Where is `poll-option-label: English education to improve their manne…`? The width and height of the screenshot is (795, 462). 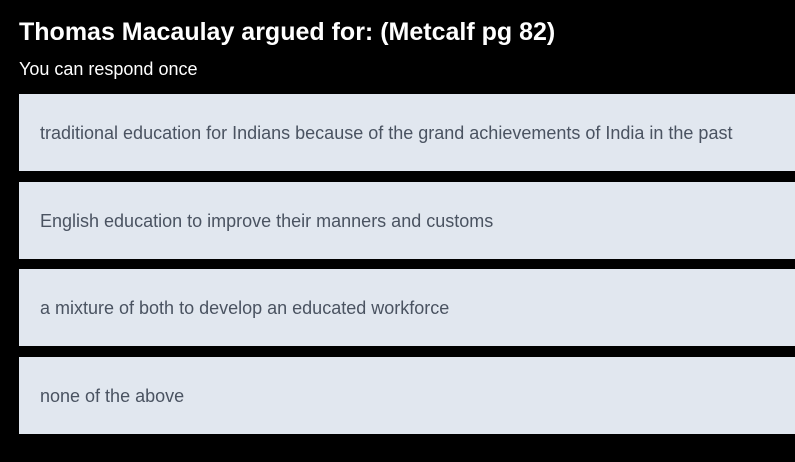 poll-option-label: English education to improve their manne… is located at coordinates (267, 220).